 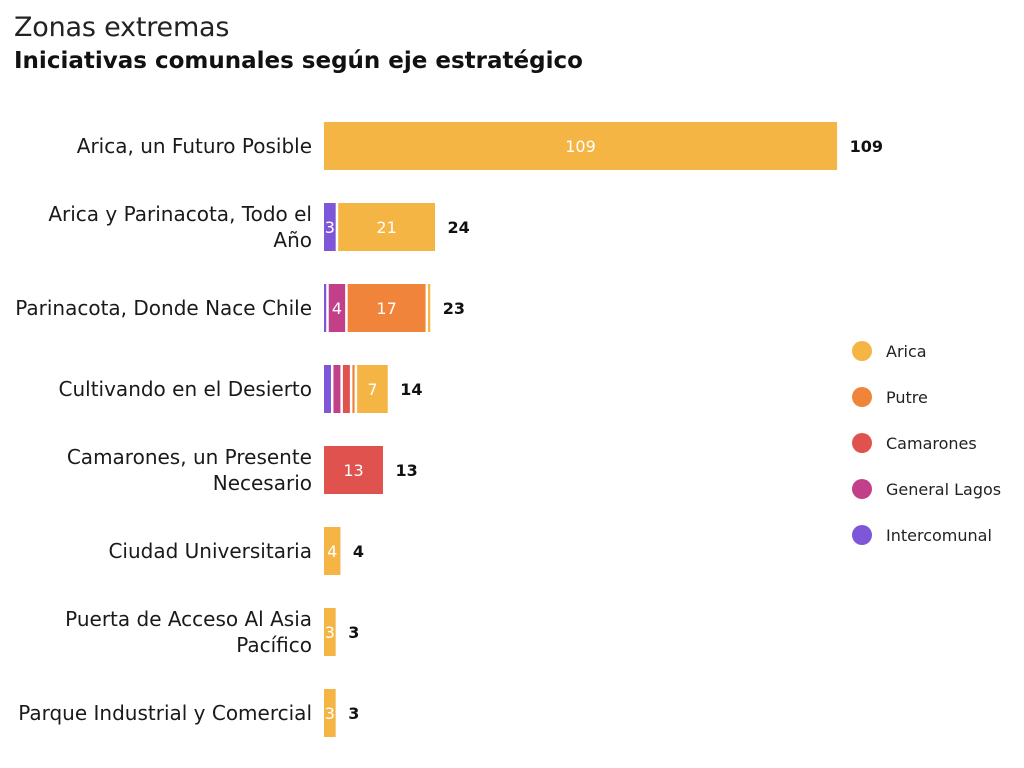 What do you see at coordinates (411, 389) in the screenshot?
I see `bar-total-label: 14` at bounding box center [411, 389].